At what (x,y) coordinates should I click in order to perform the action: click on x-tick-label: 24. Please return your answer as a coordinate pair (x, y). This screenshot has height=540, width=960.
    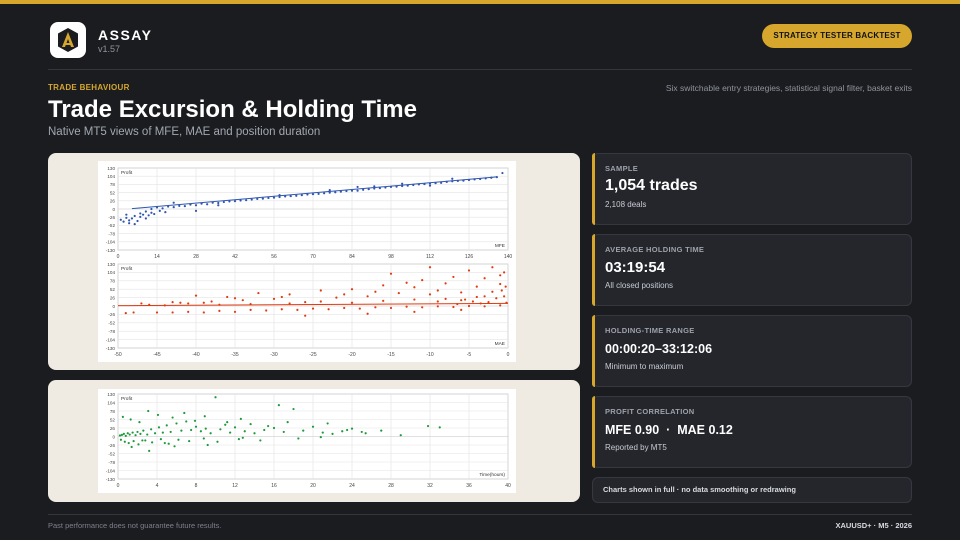
    Looking at the image, I should click on (352, 486).